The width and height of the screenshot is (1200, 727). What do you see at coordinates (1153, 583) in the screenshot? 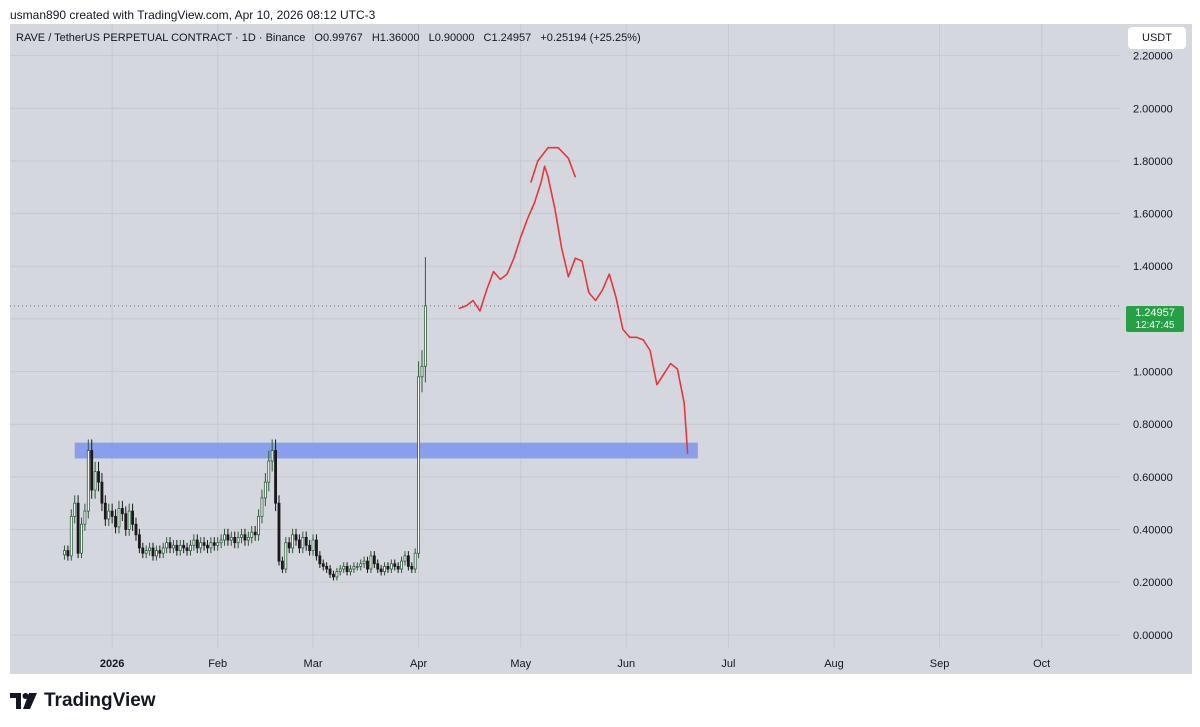
I see `y-tick-label: 0.20000` at bounding box center [1153, 583].